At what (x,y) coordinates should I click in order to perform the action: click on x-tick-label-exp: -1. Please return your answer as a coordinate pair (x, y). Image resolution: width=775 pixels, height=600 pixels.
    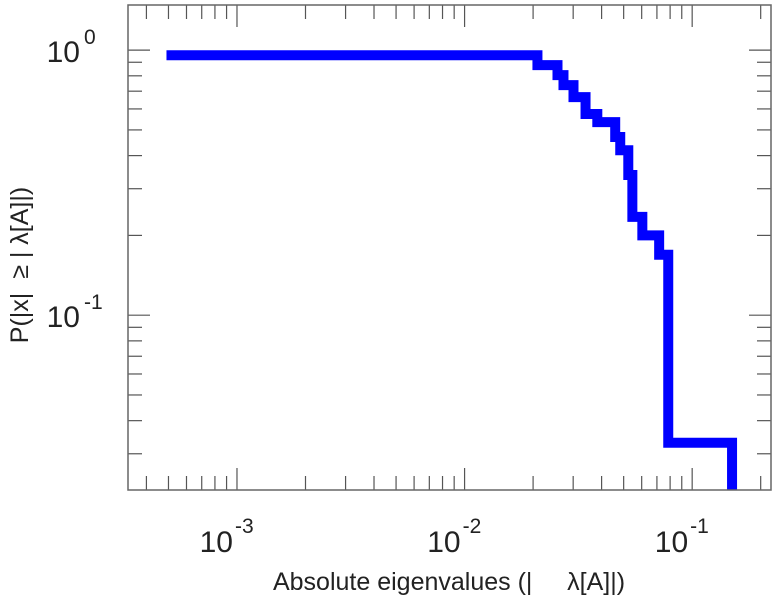
    Looking at the image, I should click on (699, 526).